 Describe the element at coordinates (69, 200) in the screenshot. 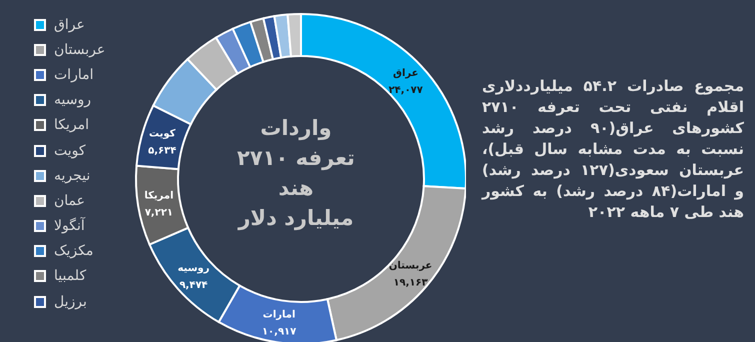

I see `legend-label: عمان` at that location.